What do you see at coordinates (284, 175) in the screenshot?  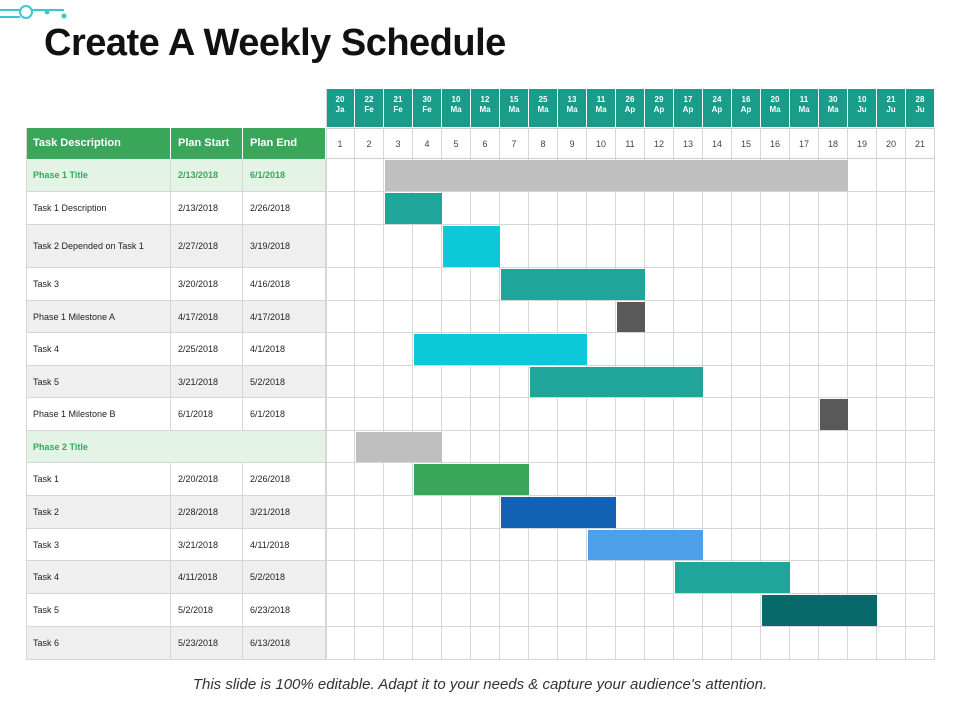 I see `plan-end-cell: 6/1/2018` at bounding box center [284, 175].